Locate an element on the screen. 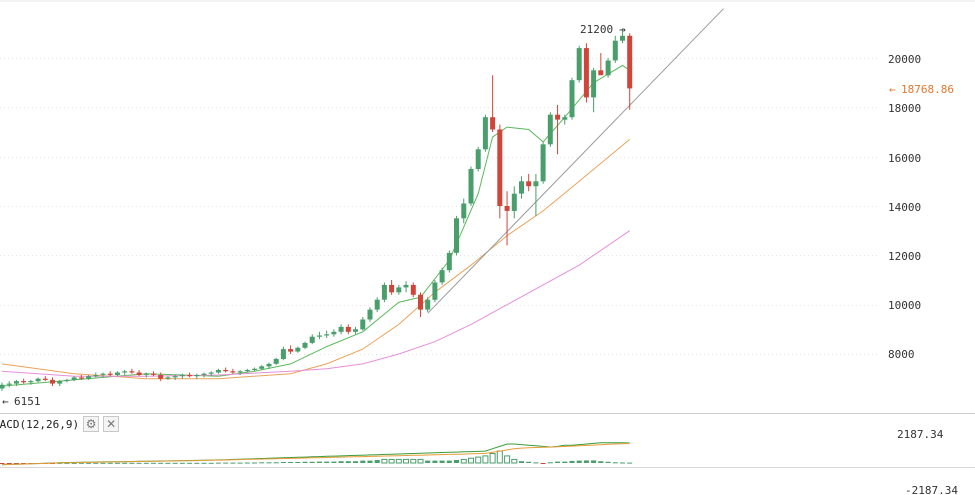 This screenshot has height=495, width=975. last-price-label: 18768.86 is located at coordinates (927, 89).